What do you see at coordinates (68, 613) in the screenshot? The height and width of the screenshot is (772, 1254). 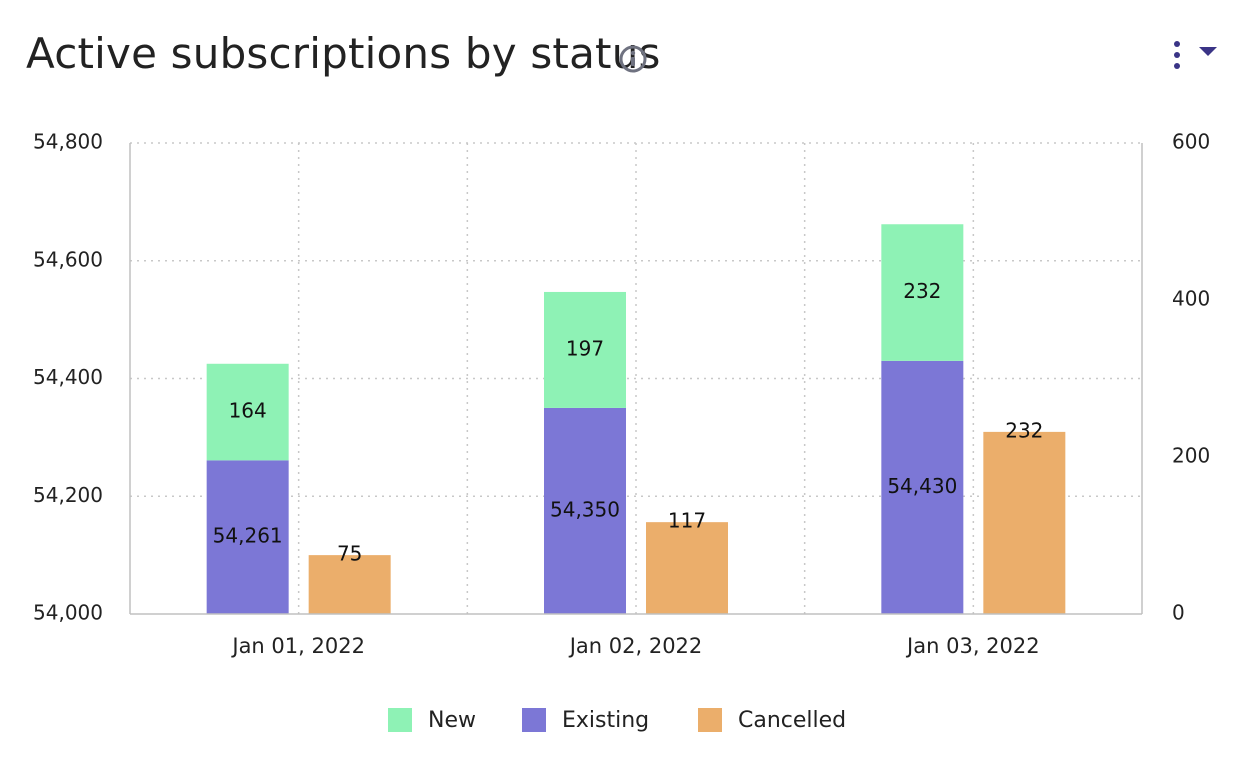 I see `left-axis-tick-label: 54,000` at bounding box center [68, 613].